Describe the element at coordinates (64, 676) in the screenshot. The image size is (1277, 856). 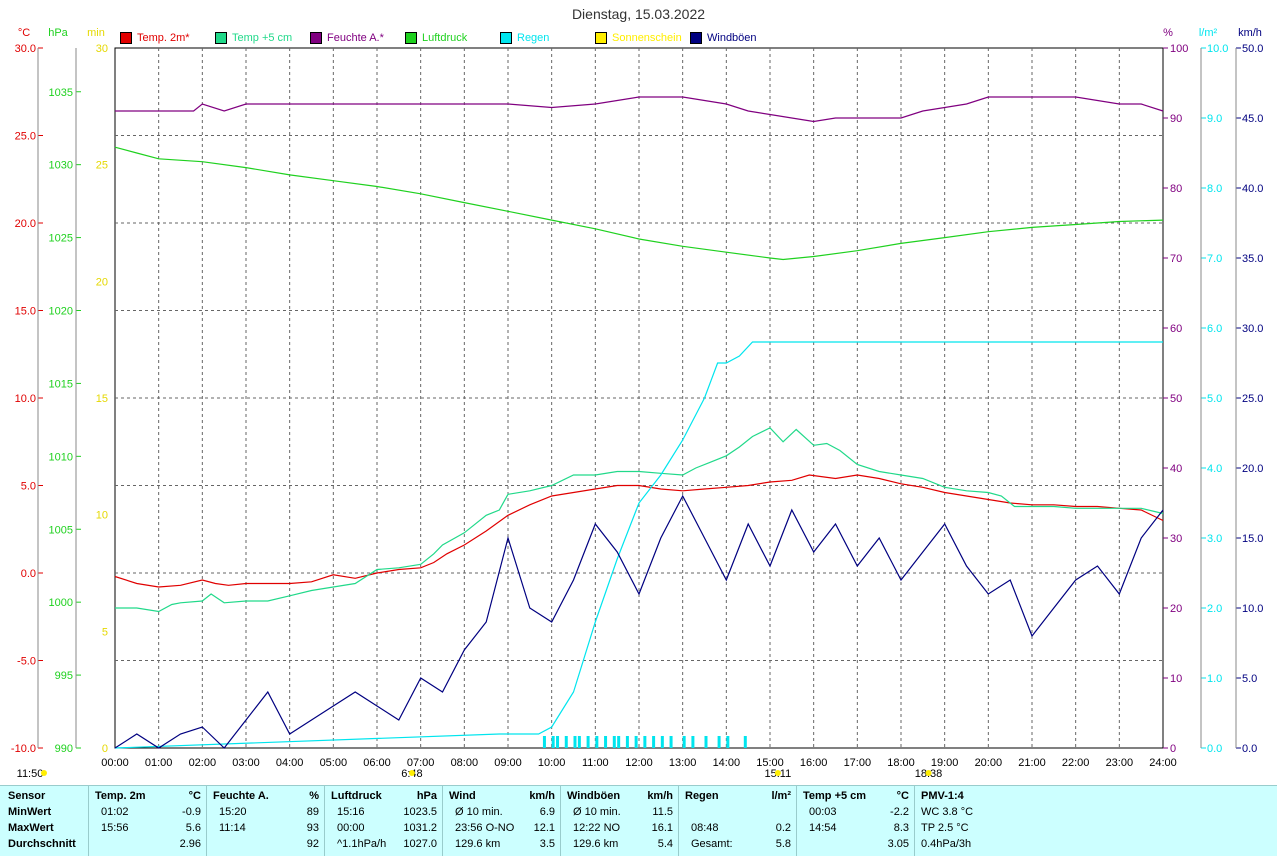
I see `pressure-tick-label: 995` at that location.